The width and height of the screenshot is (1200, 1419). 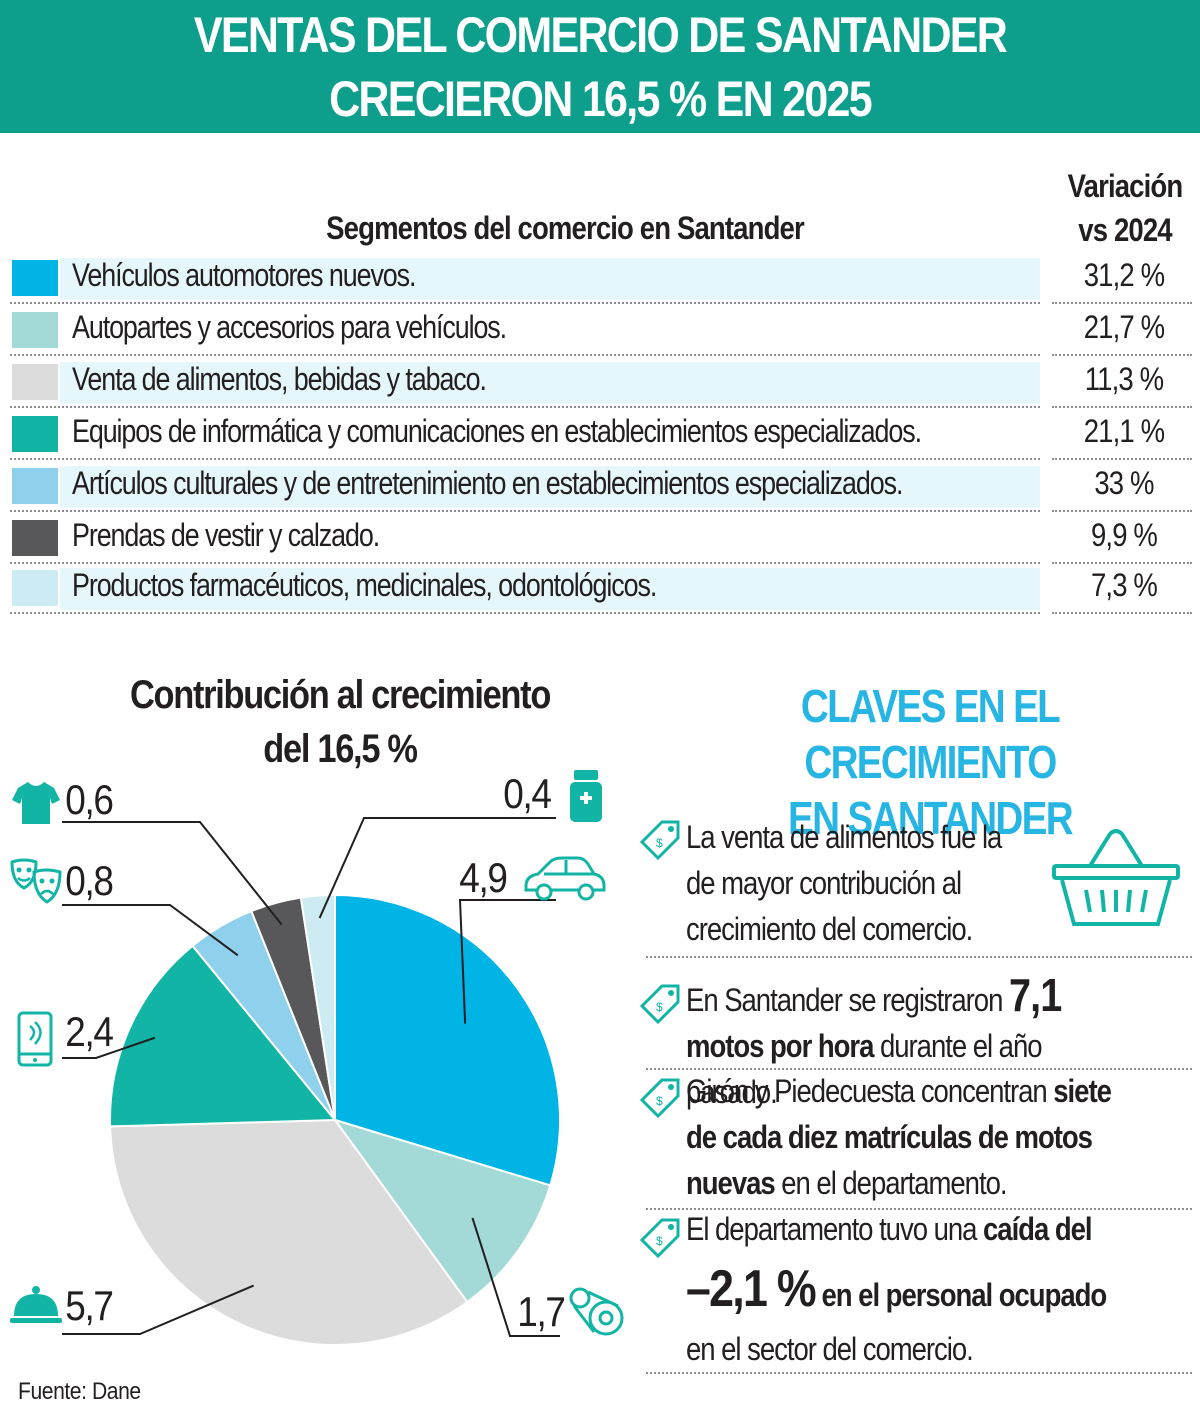 I want to click on pie-slice-car, so click(x=447, y=1040).